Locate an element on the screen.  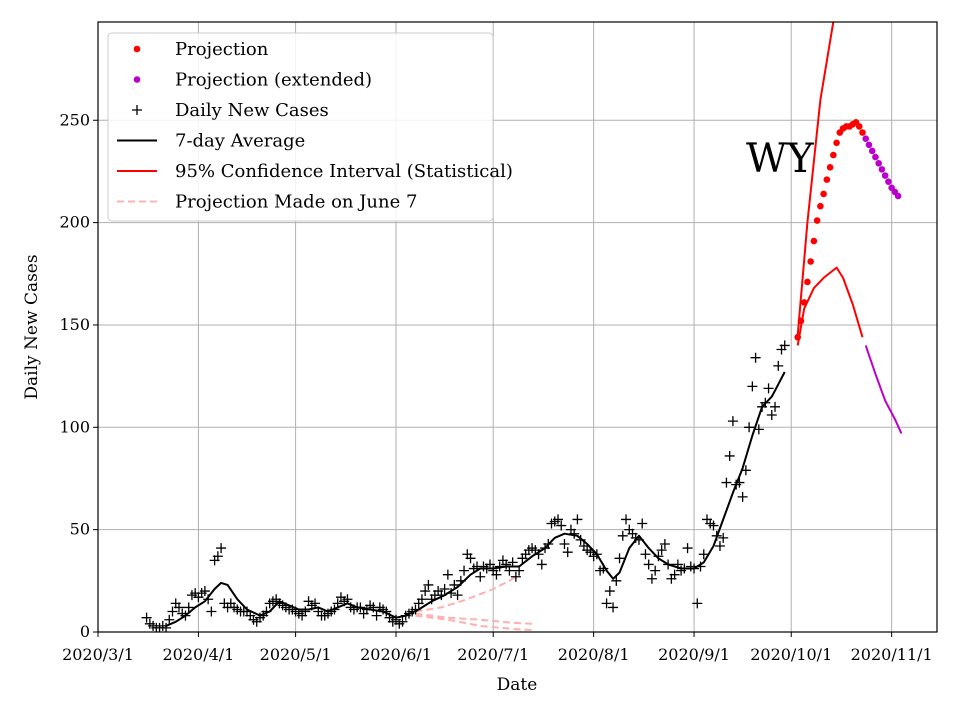
y-axis-label: Daily New Cases is located at coordinates (32, 326).